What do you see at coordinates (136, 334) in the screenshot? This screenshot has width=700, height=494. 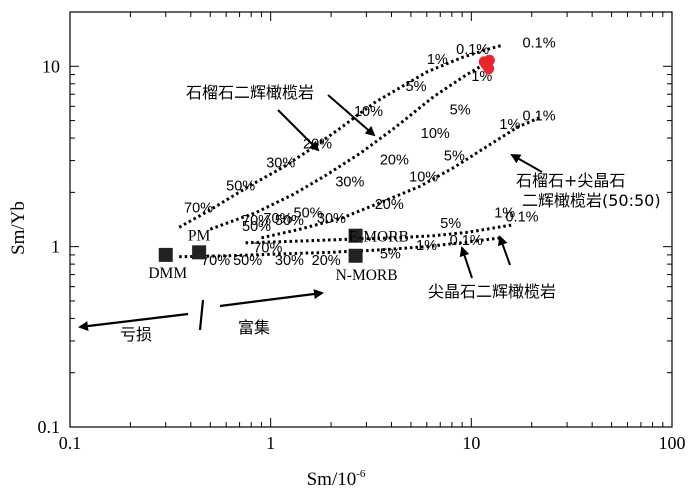 I see `depleted-label: 亏损` at bounding box center [136, 334].